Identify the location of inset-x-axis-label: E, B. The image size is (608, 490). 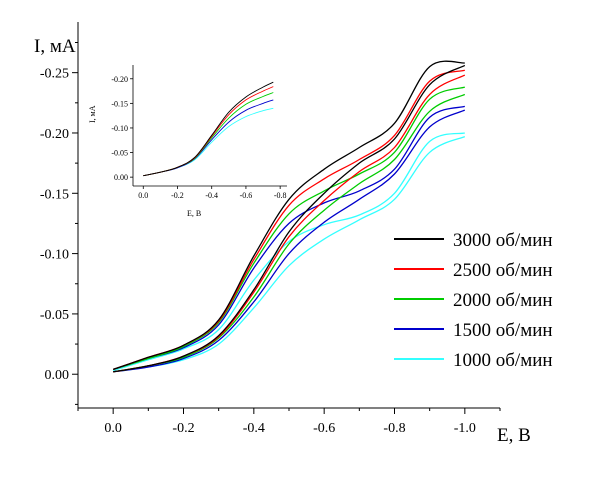
(194, 213).